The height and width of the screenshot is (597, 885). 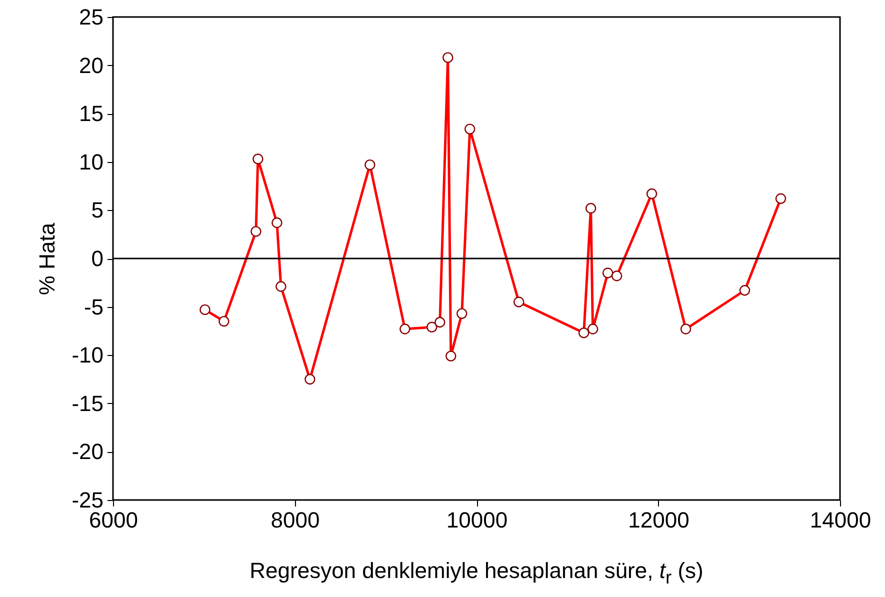 I want to click on y-tick-label: 10, so click(x=91, y=161).